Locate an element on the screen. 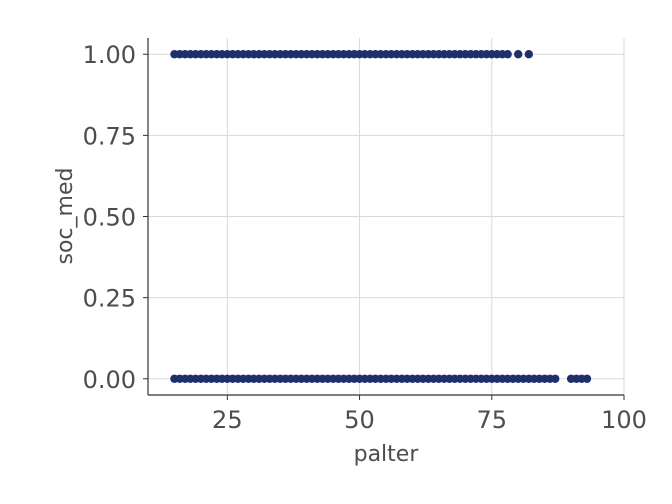 This screenshot has width=672, height=504. x-axis-title: palter is located at coordinates (387, 454).